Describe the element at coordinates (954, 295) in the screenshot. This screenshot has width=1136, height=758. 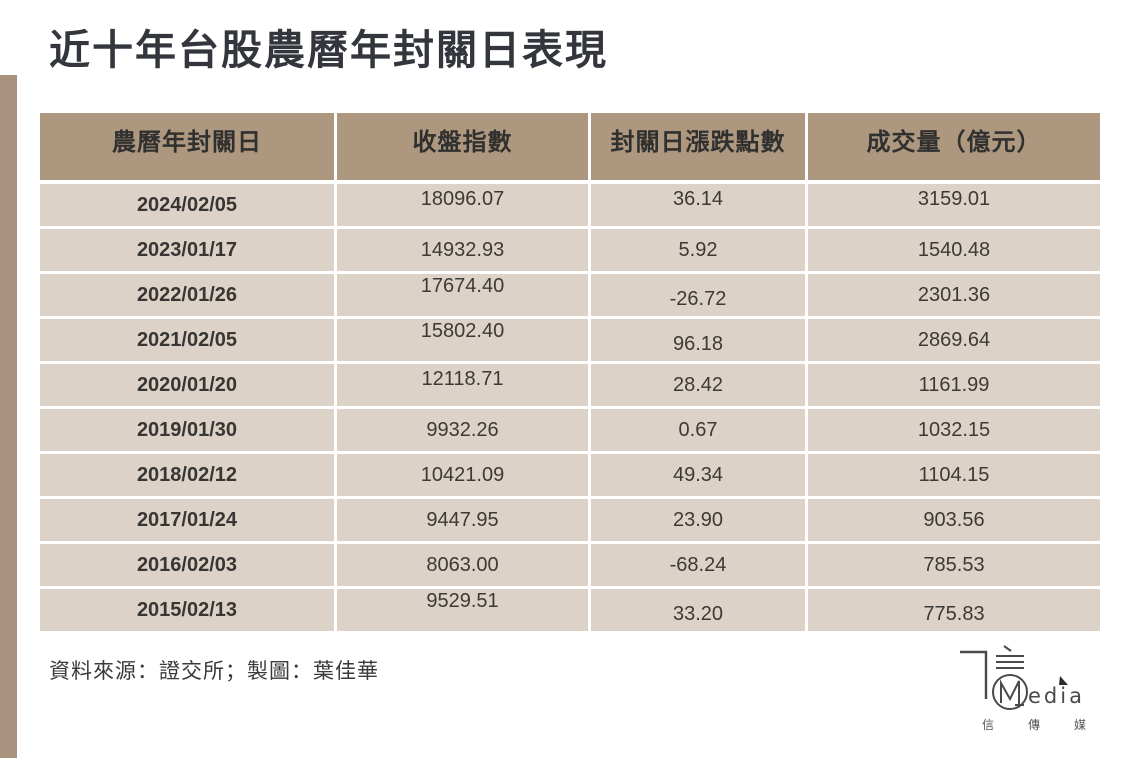
I see `cell-volume: 2301.36` at that location.